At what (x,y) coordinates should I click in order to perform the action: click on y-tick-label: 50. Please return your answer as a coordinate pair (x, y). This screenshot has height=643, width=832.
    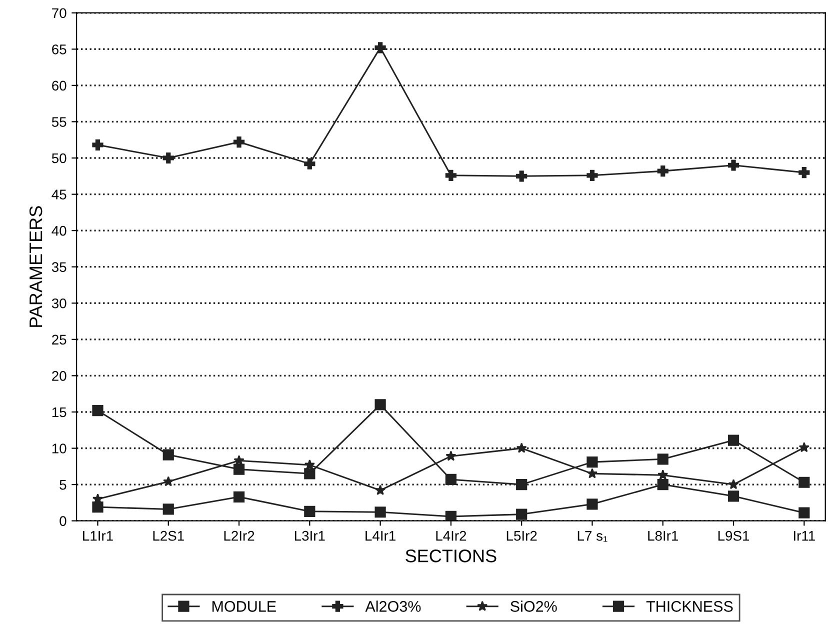
    Looking at the image, I should click on (59, 158).